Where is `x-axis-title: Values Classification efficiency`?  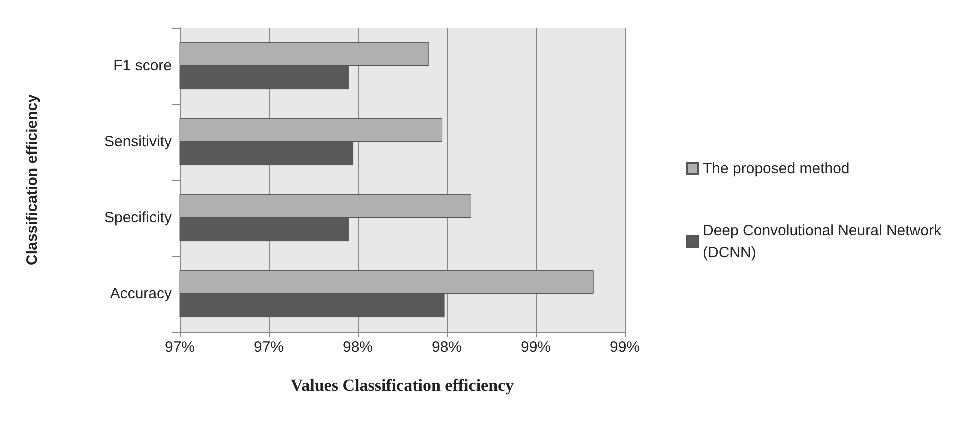 x-axis-title: Values Classification efficiency is located at coordinates (402, 385).